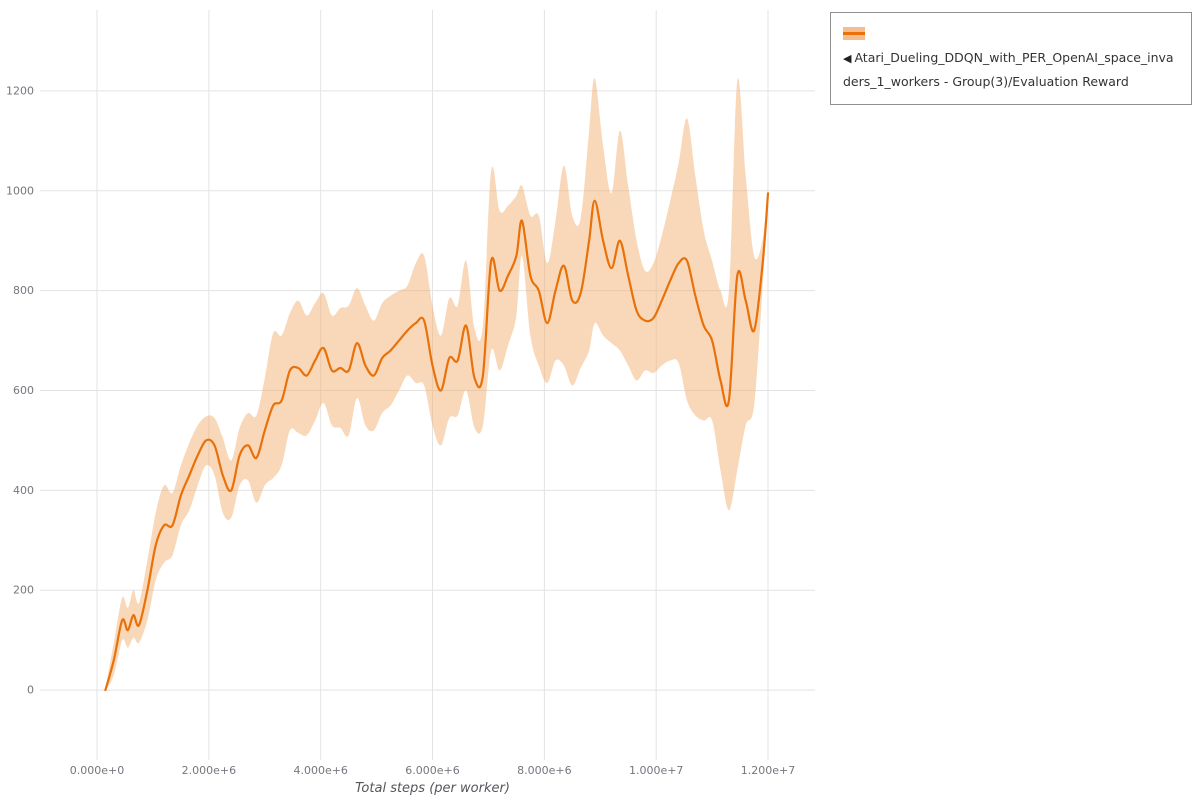 The width and height of the screenshot is (1200, 800). What do you see at coordinates (544, 770) in the screenshot?
I see `x-tick-label: 8.000e+6` at bounding box center [544, 770].